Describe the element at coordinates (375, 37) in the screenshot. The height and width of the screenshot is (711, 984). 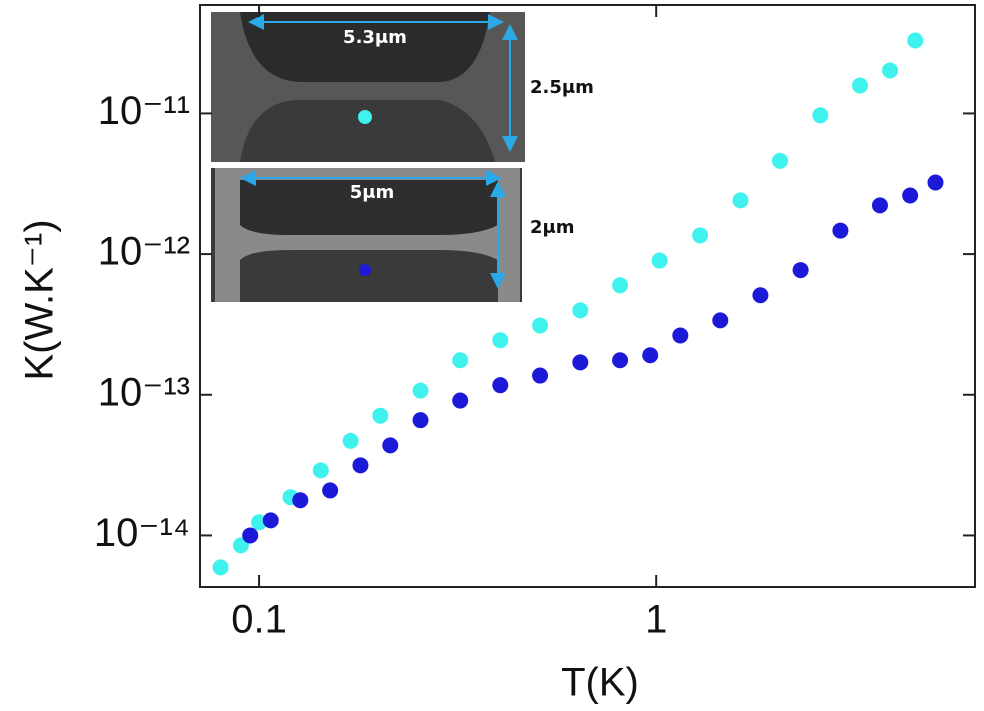
I see `annotation: 5.3μm` at that location.